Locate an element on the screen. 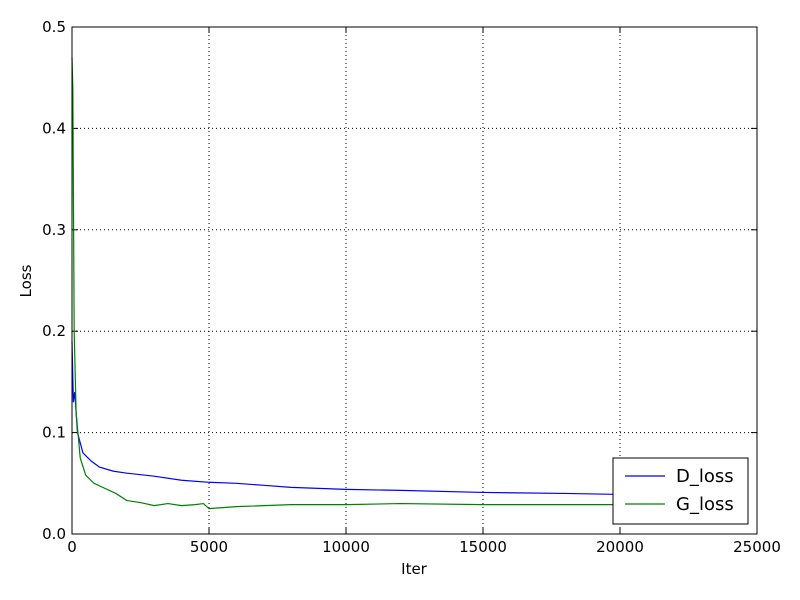 The width and height of the screenshot is (800, 600). y-tick-label: 0.3 is located at coordinates (54, 230).